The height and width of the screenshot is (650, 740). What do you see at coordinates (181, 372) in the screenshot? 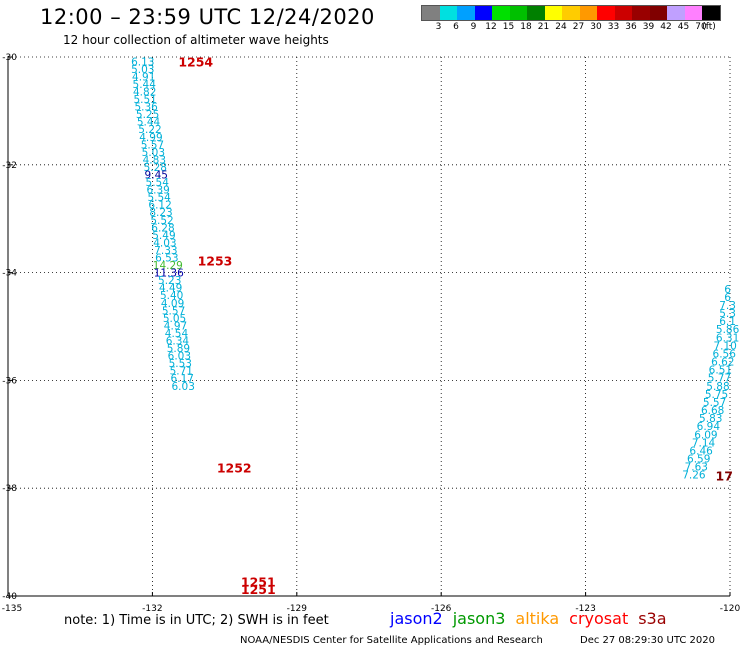
I see `swh-value-label: 5.71` at bounding box center [181, 372].